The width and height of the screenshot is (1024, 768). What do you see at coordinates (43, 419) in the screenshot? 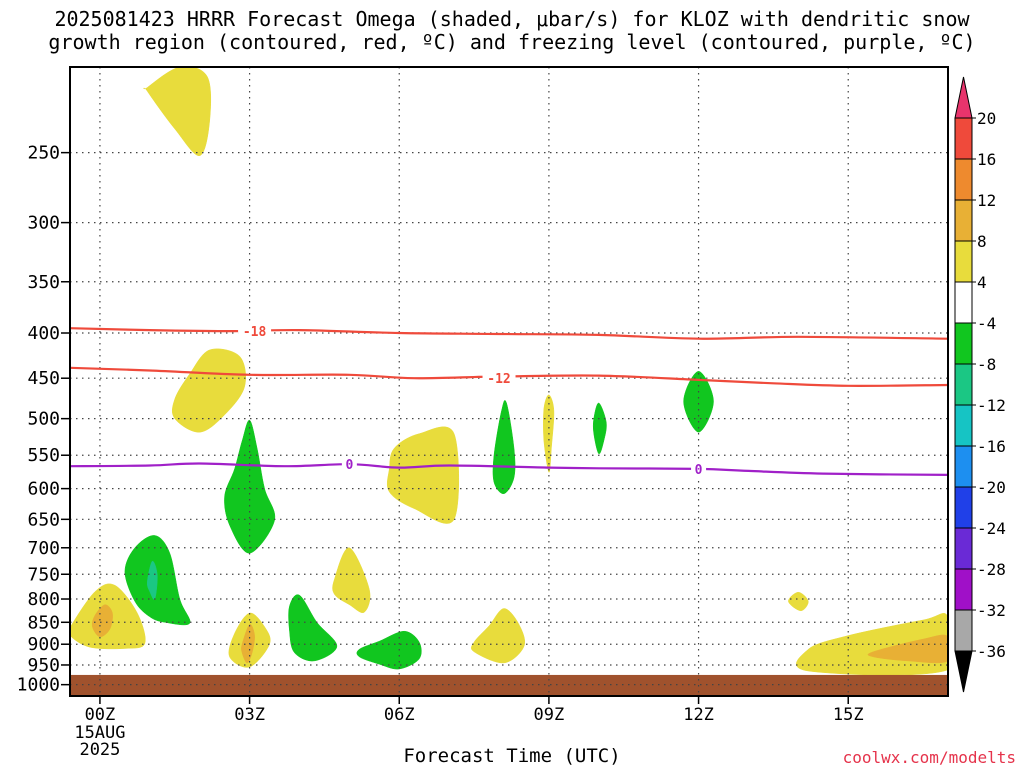
I see `y-tick-label: 500` at bounding box center [43, 419].